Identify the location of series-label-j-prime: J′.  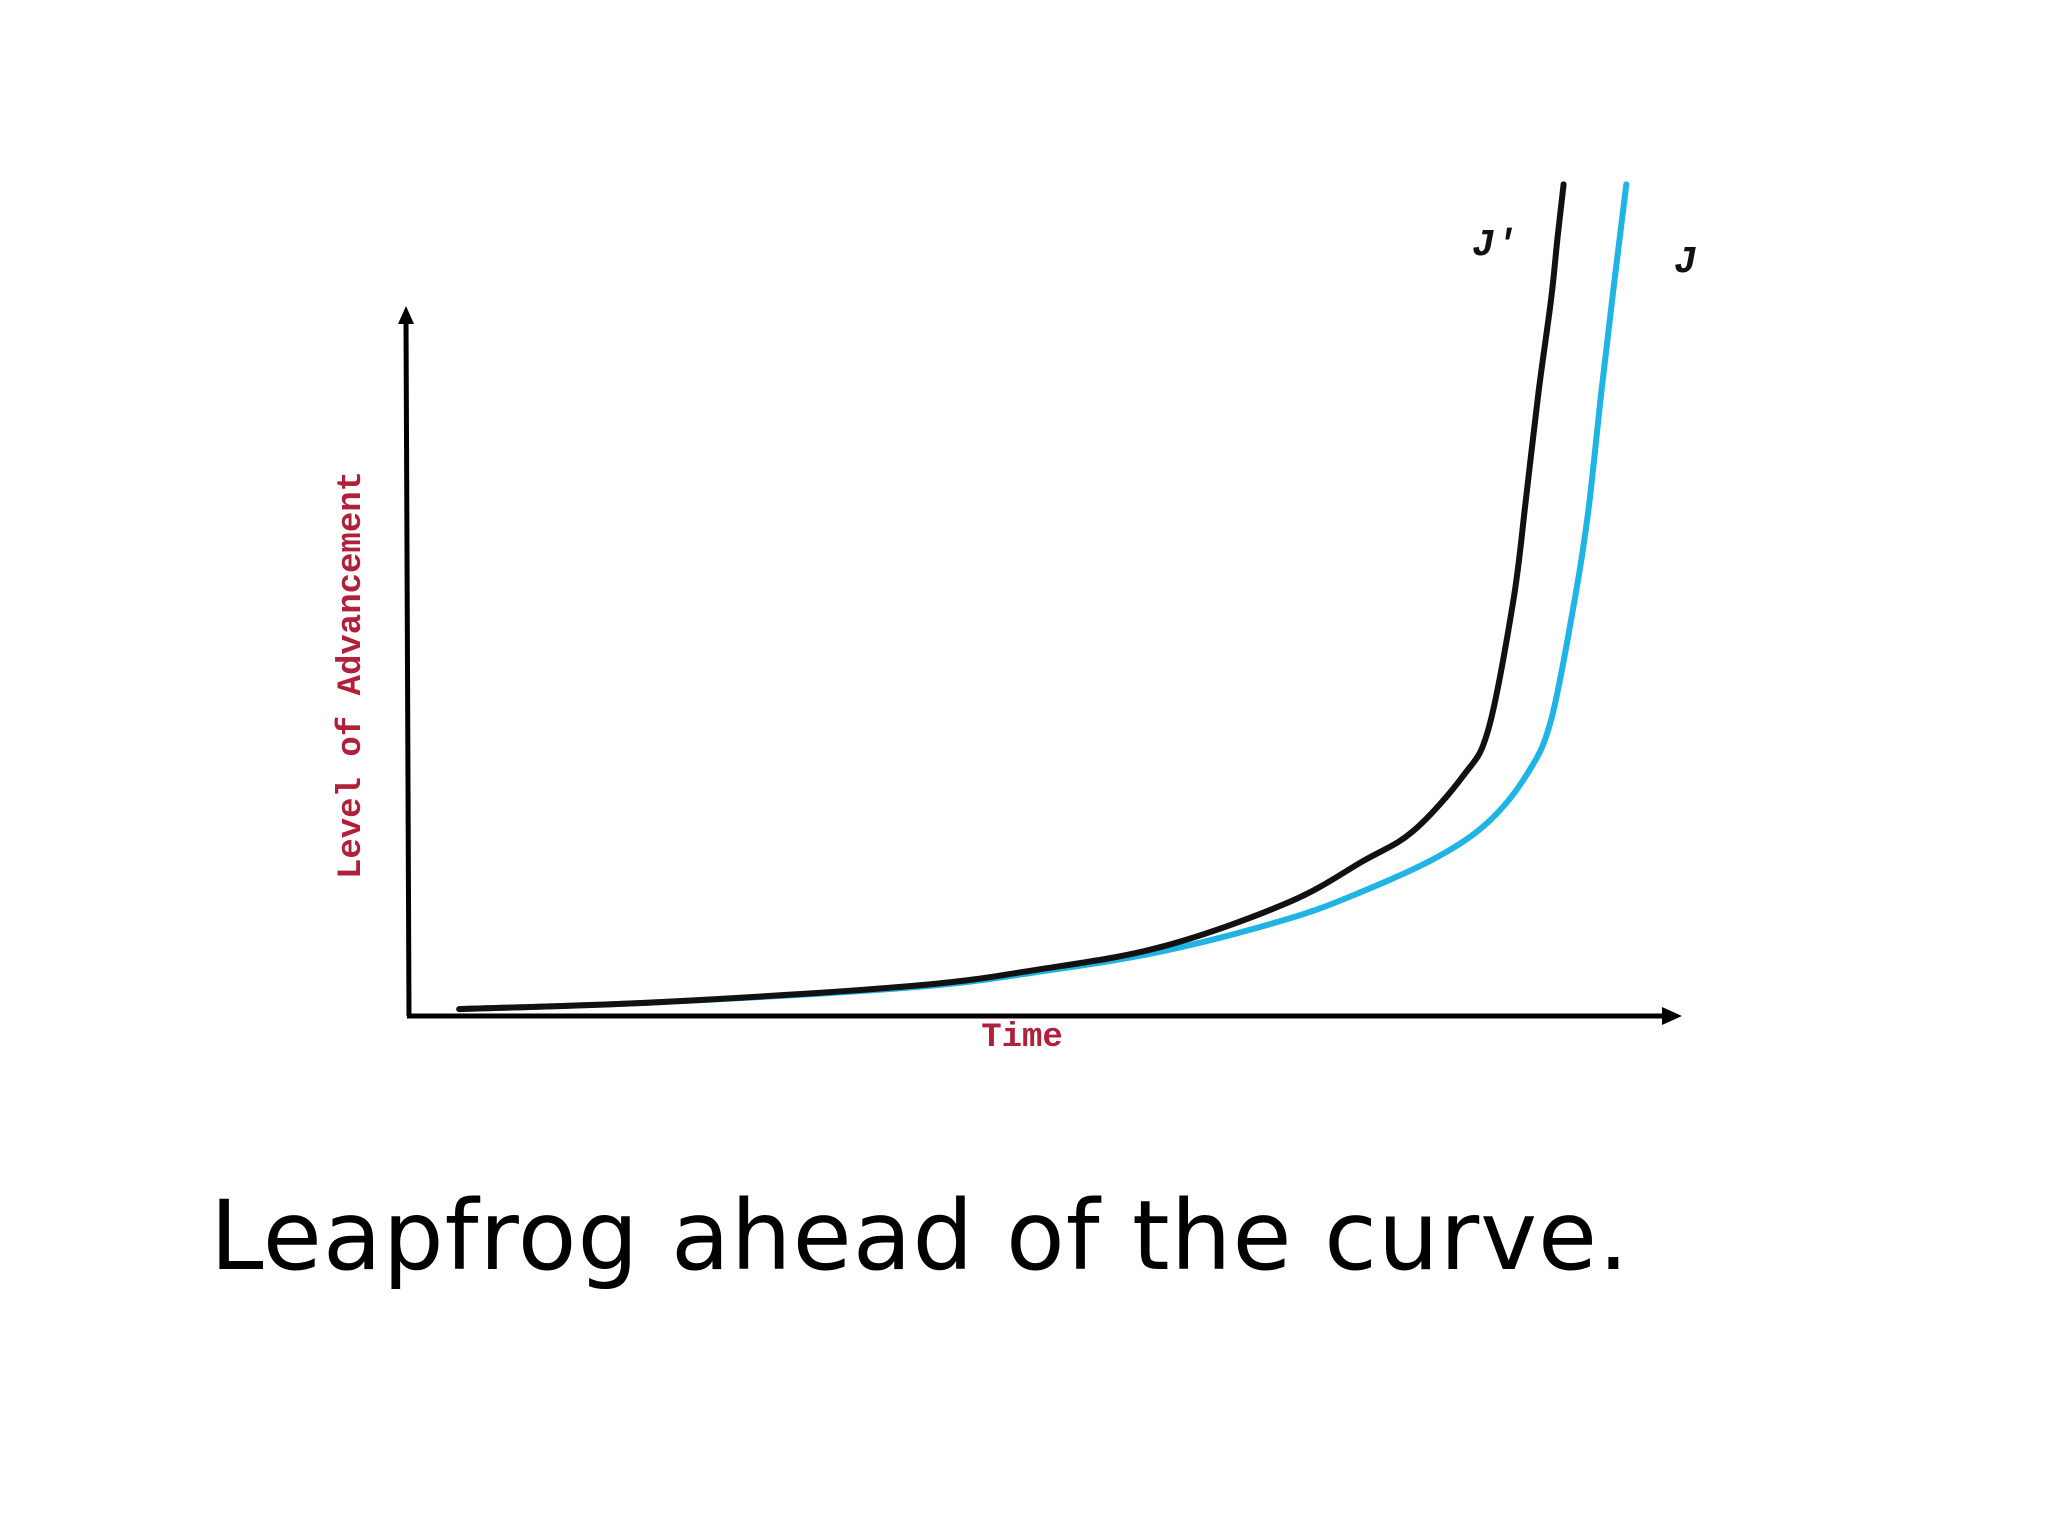
(1495, 245).